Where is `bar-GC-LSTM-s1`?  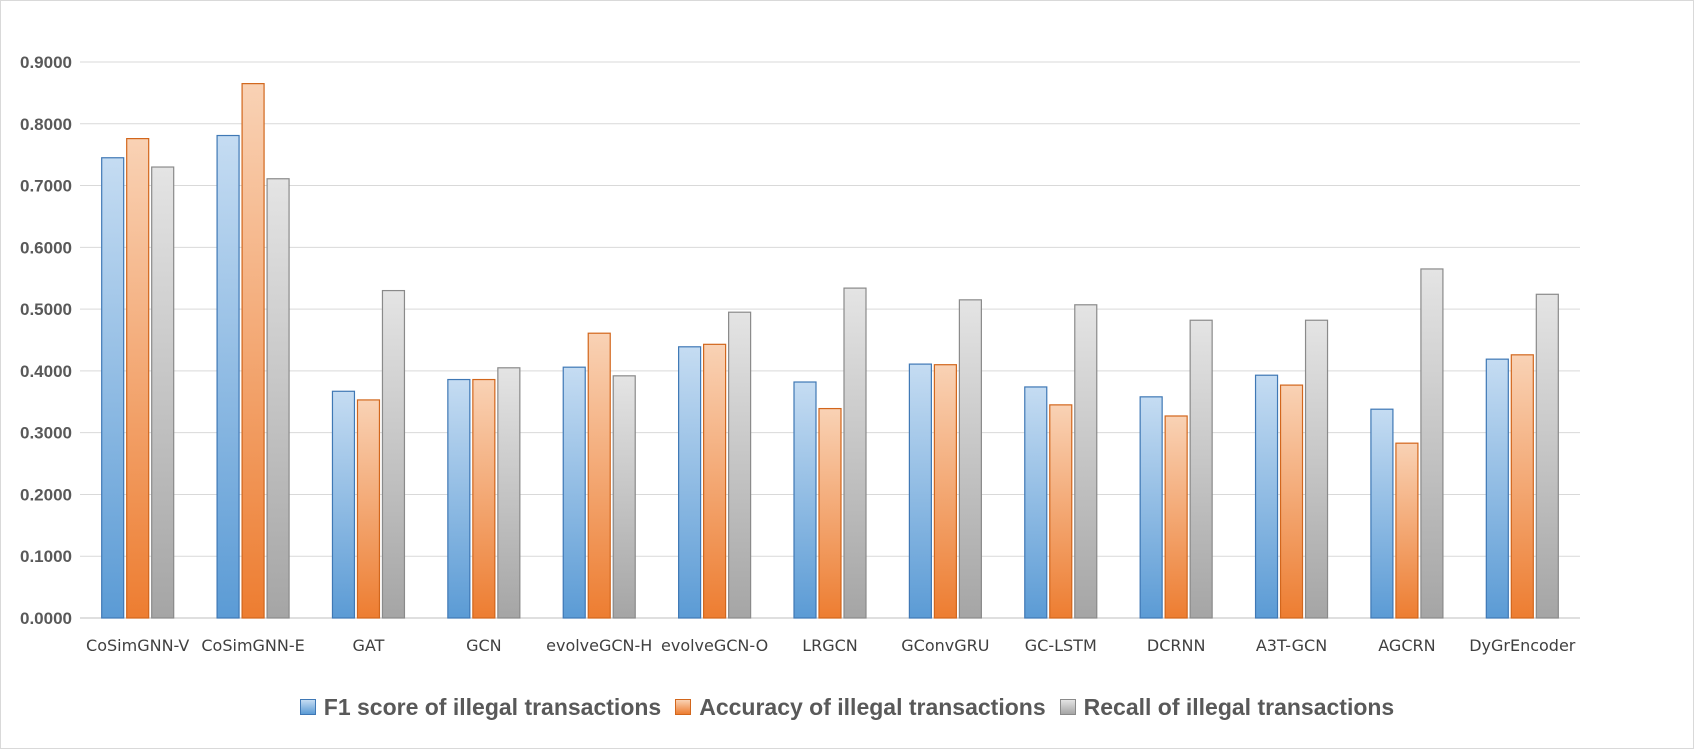 bar-GC-LSTM-s1 is located at coordinates (1061, 511).